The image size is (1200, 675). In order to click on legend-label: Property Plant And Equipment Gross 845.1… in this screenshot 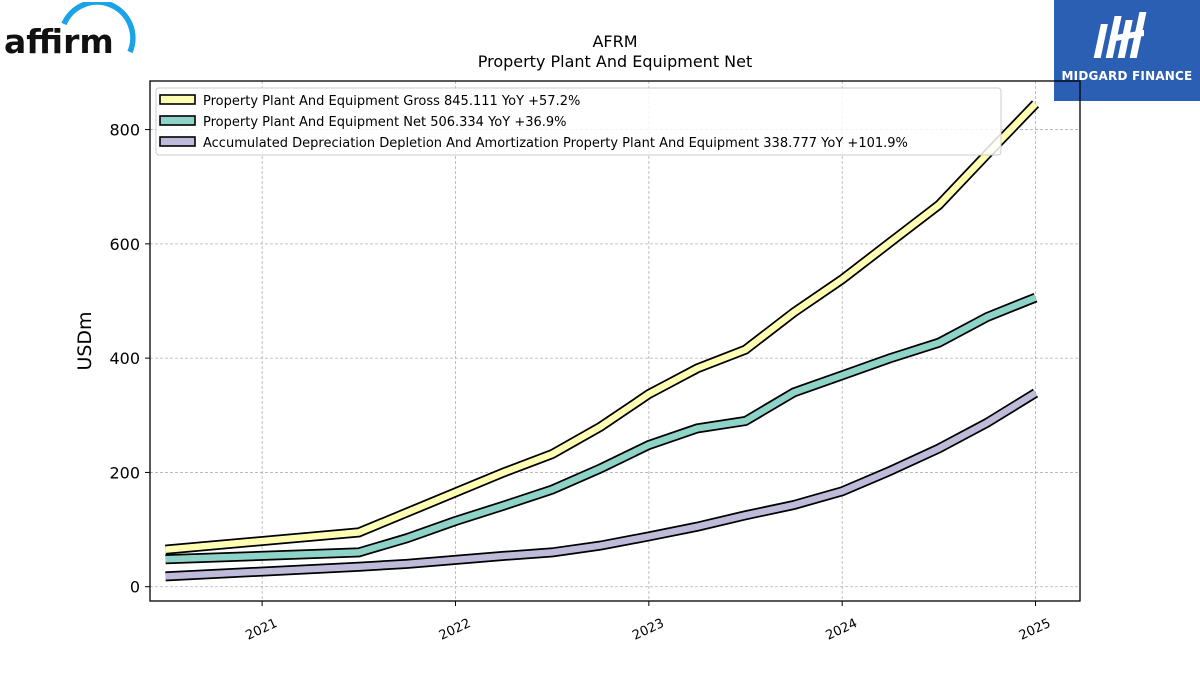, I will do `click(391, 101)`.